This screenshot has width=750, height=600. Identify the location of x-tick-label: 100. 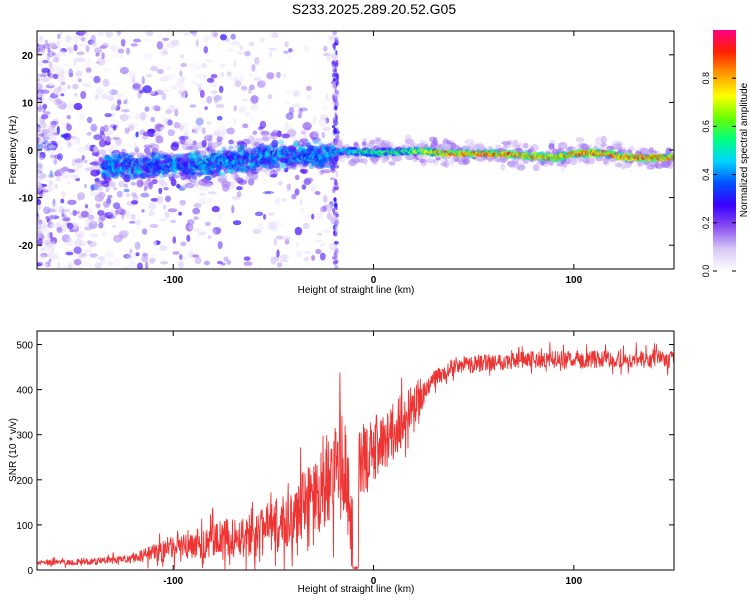
(573, 280).